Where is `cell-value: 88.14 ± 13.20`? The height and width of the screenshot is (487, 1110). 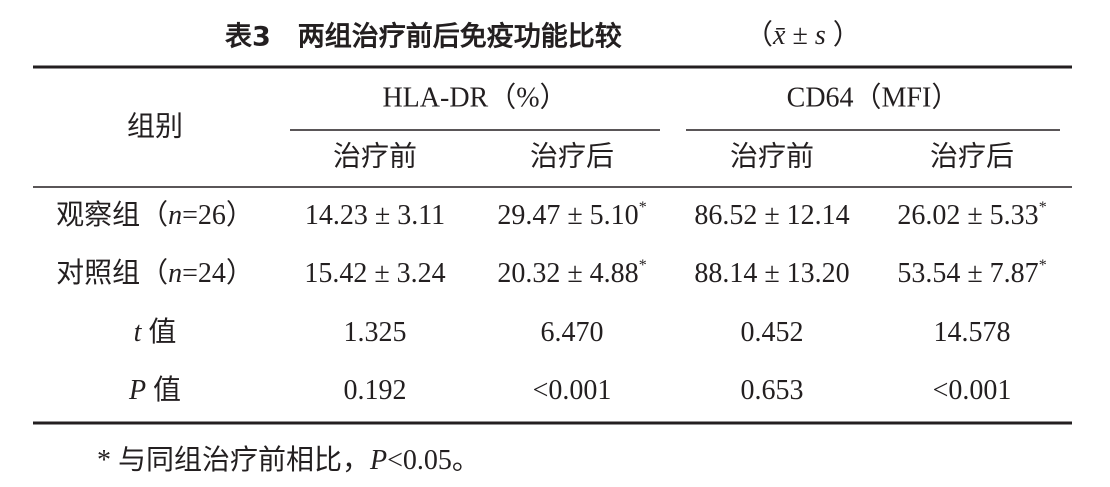
cell-value: 88.14 ± 13.20 is located at coordinates (771, 273).